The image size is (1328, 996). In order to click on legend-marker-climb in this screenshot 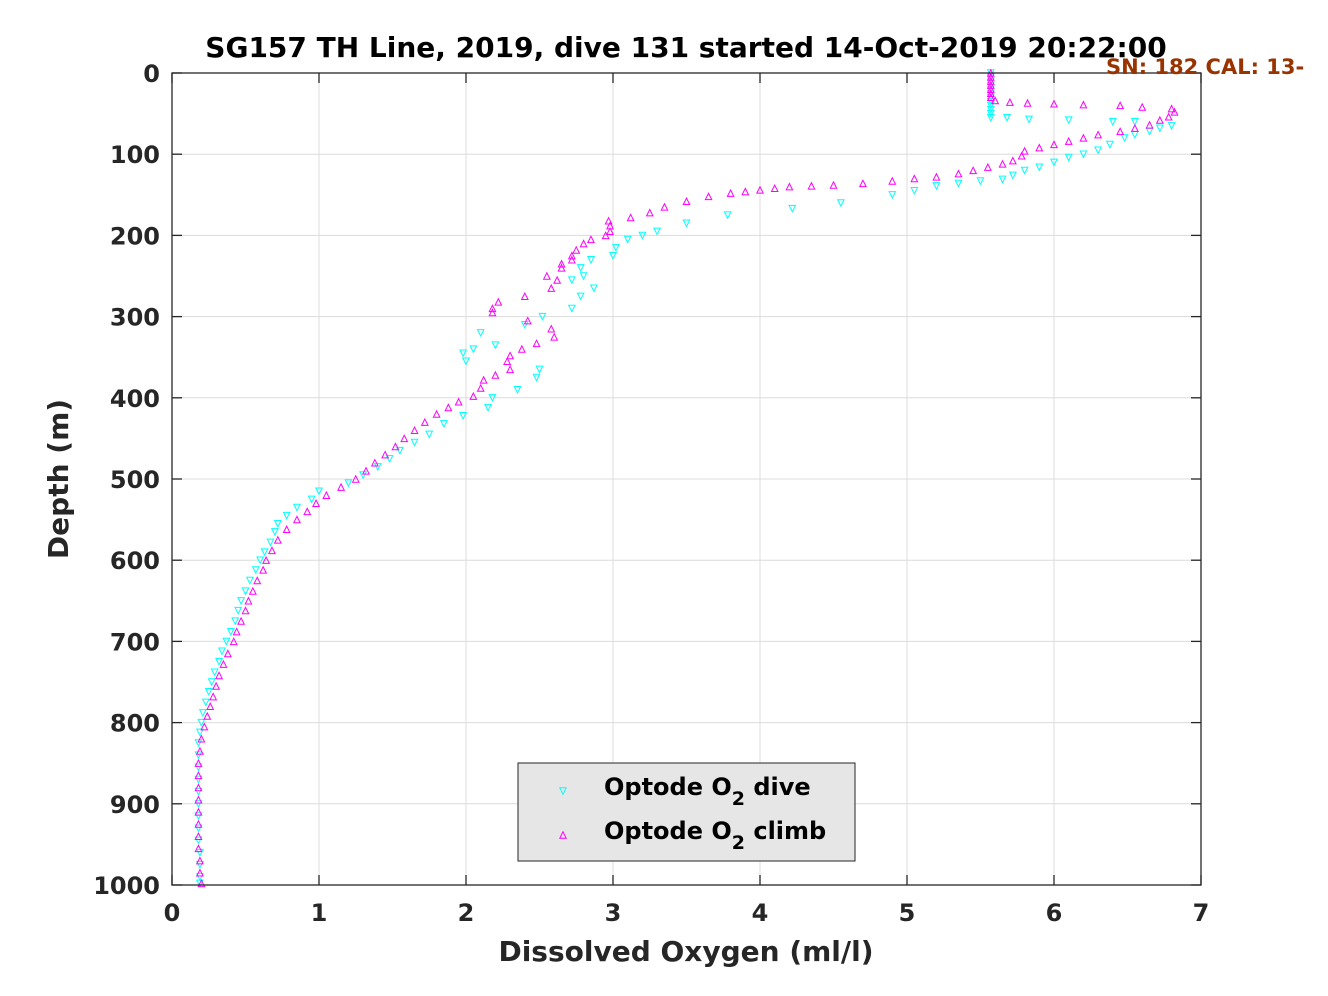, I will do `click(563, 834)`.